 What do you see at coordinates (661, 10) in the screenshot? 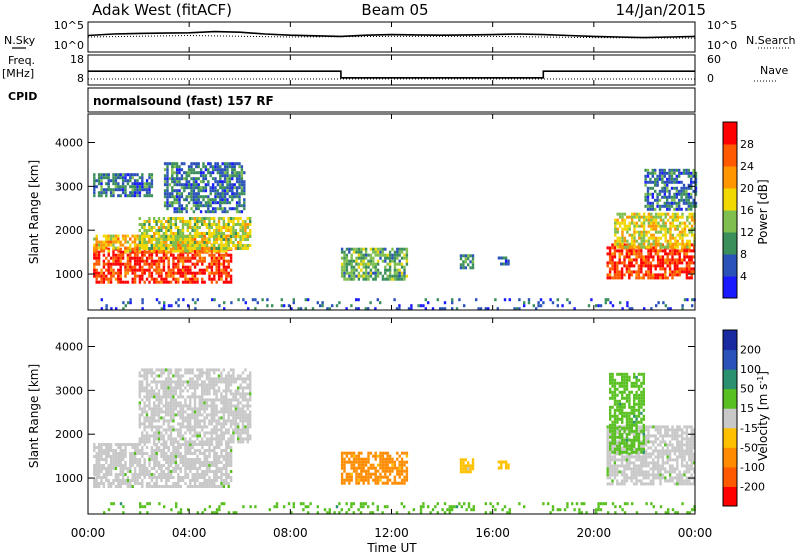
I see `date-title: 14/Jan/2015` at bounding box center [661, 10].